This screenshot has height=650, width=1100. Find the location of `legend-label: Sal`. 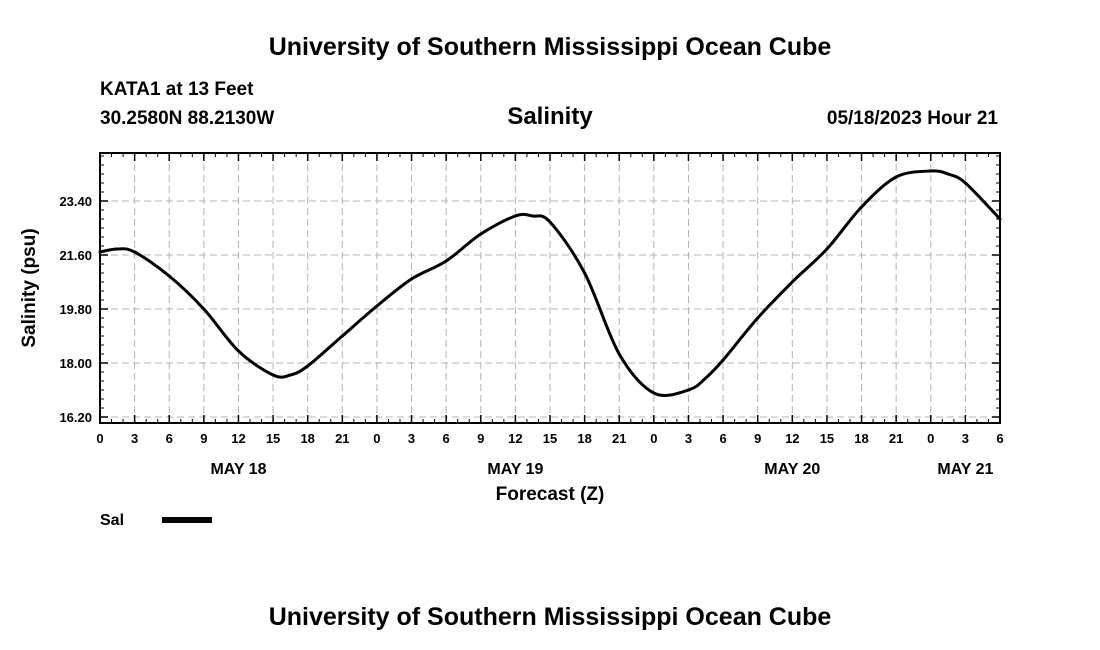

legend-label: Sal is located at coordinates (112, 520).